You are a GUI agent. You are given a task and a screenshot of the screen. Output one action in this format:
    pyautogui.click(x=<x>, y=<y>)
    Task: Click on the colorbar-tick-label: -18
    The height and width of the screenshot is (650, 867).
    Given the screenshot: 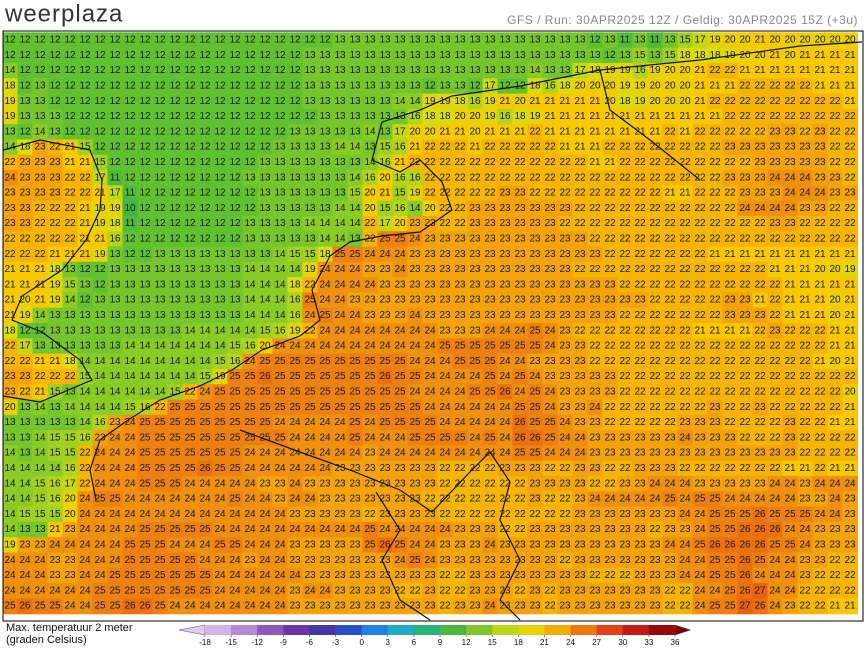 What is the action you would take?
    pyautogui.click(x=205, y=642)
    